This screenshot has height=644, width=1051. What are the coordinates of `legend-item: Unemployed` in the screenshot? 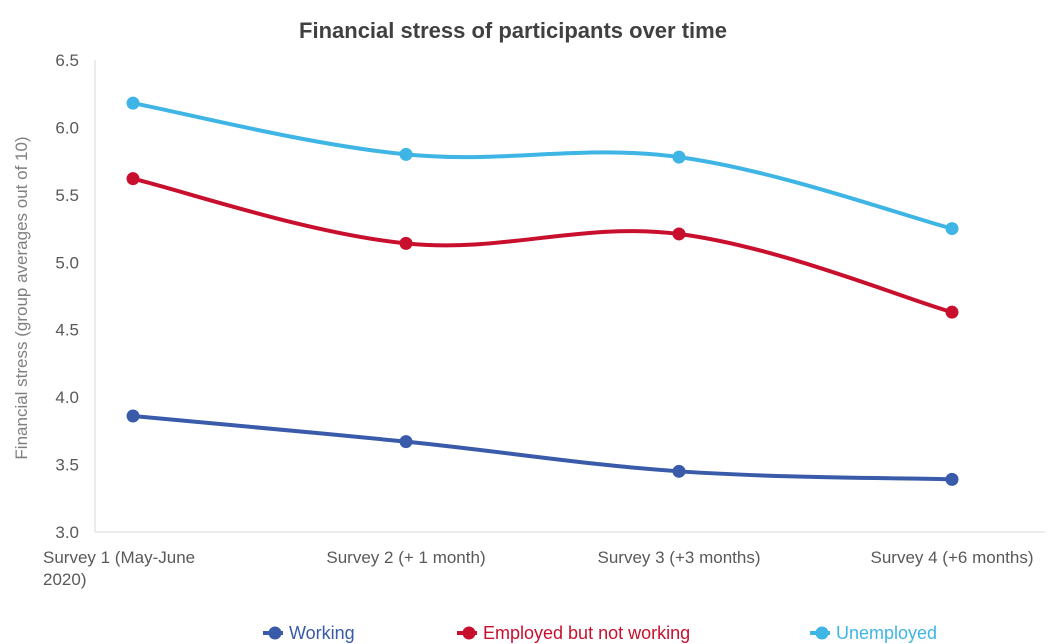 It's located at (873, 633).